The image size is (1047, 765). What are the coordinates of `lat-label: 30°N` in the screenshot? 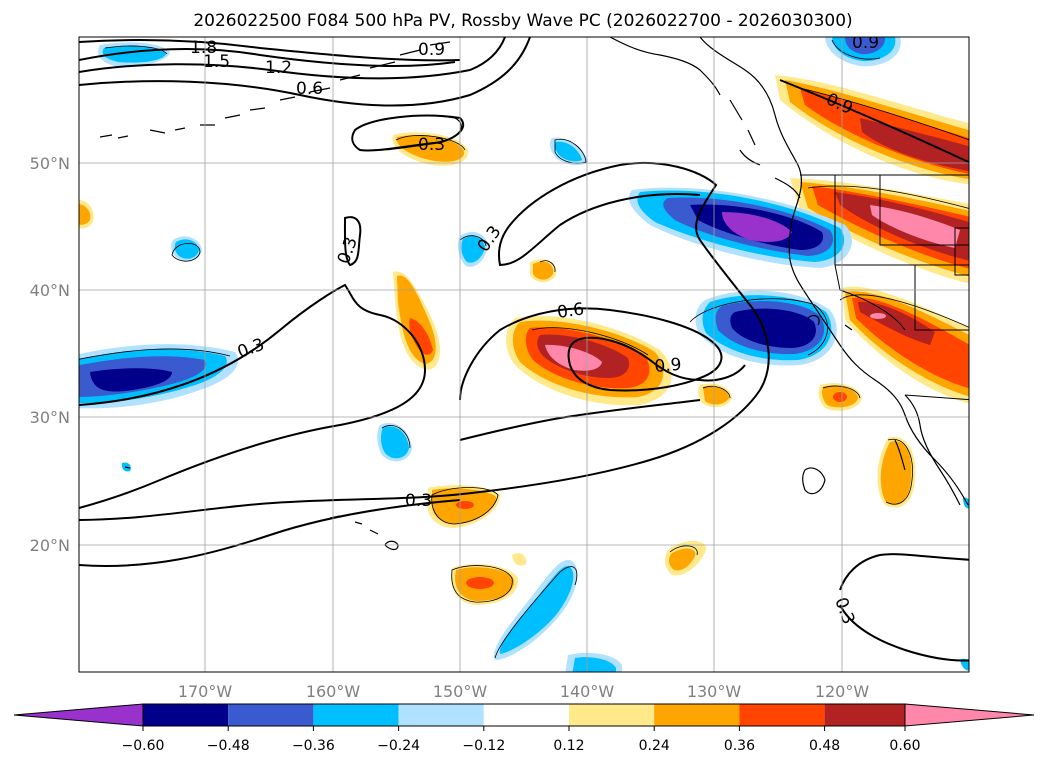 It's located at (50, 417).